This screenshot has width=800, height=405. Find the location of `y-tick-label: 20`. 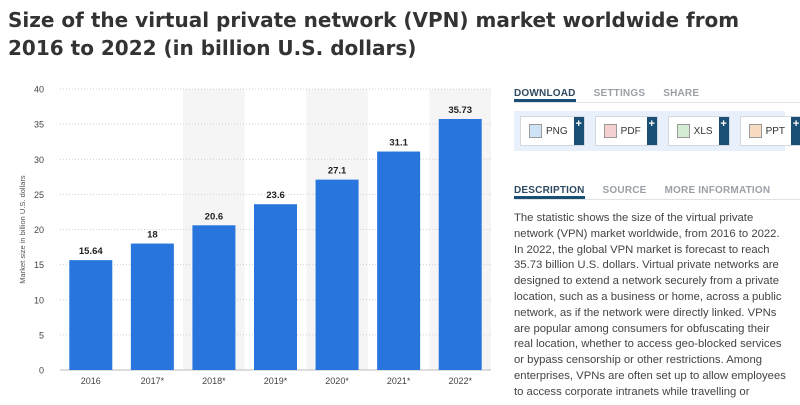

y-tick-label: 20 is located at coordinates (39, 230).